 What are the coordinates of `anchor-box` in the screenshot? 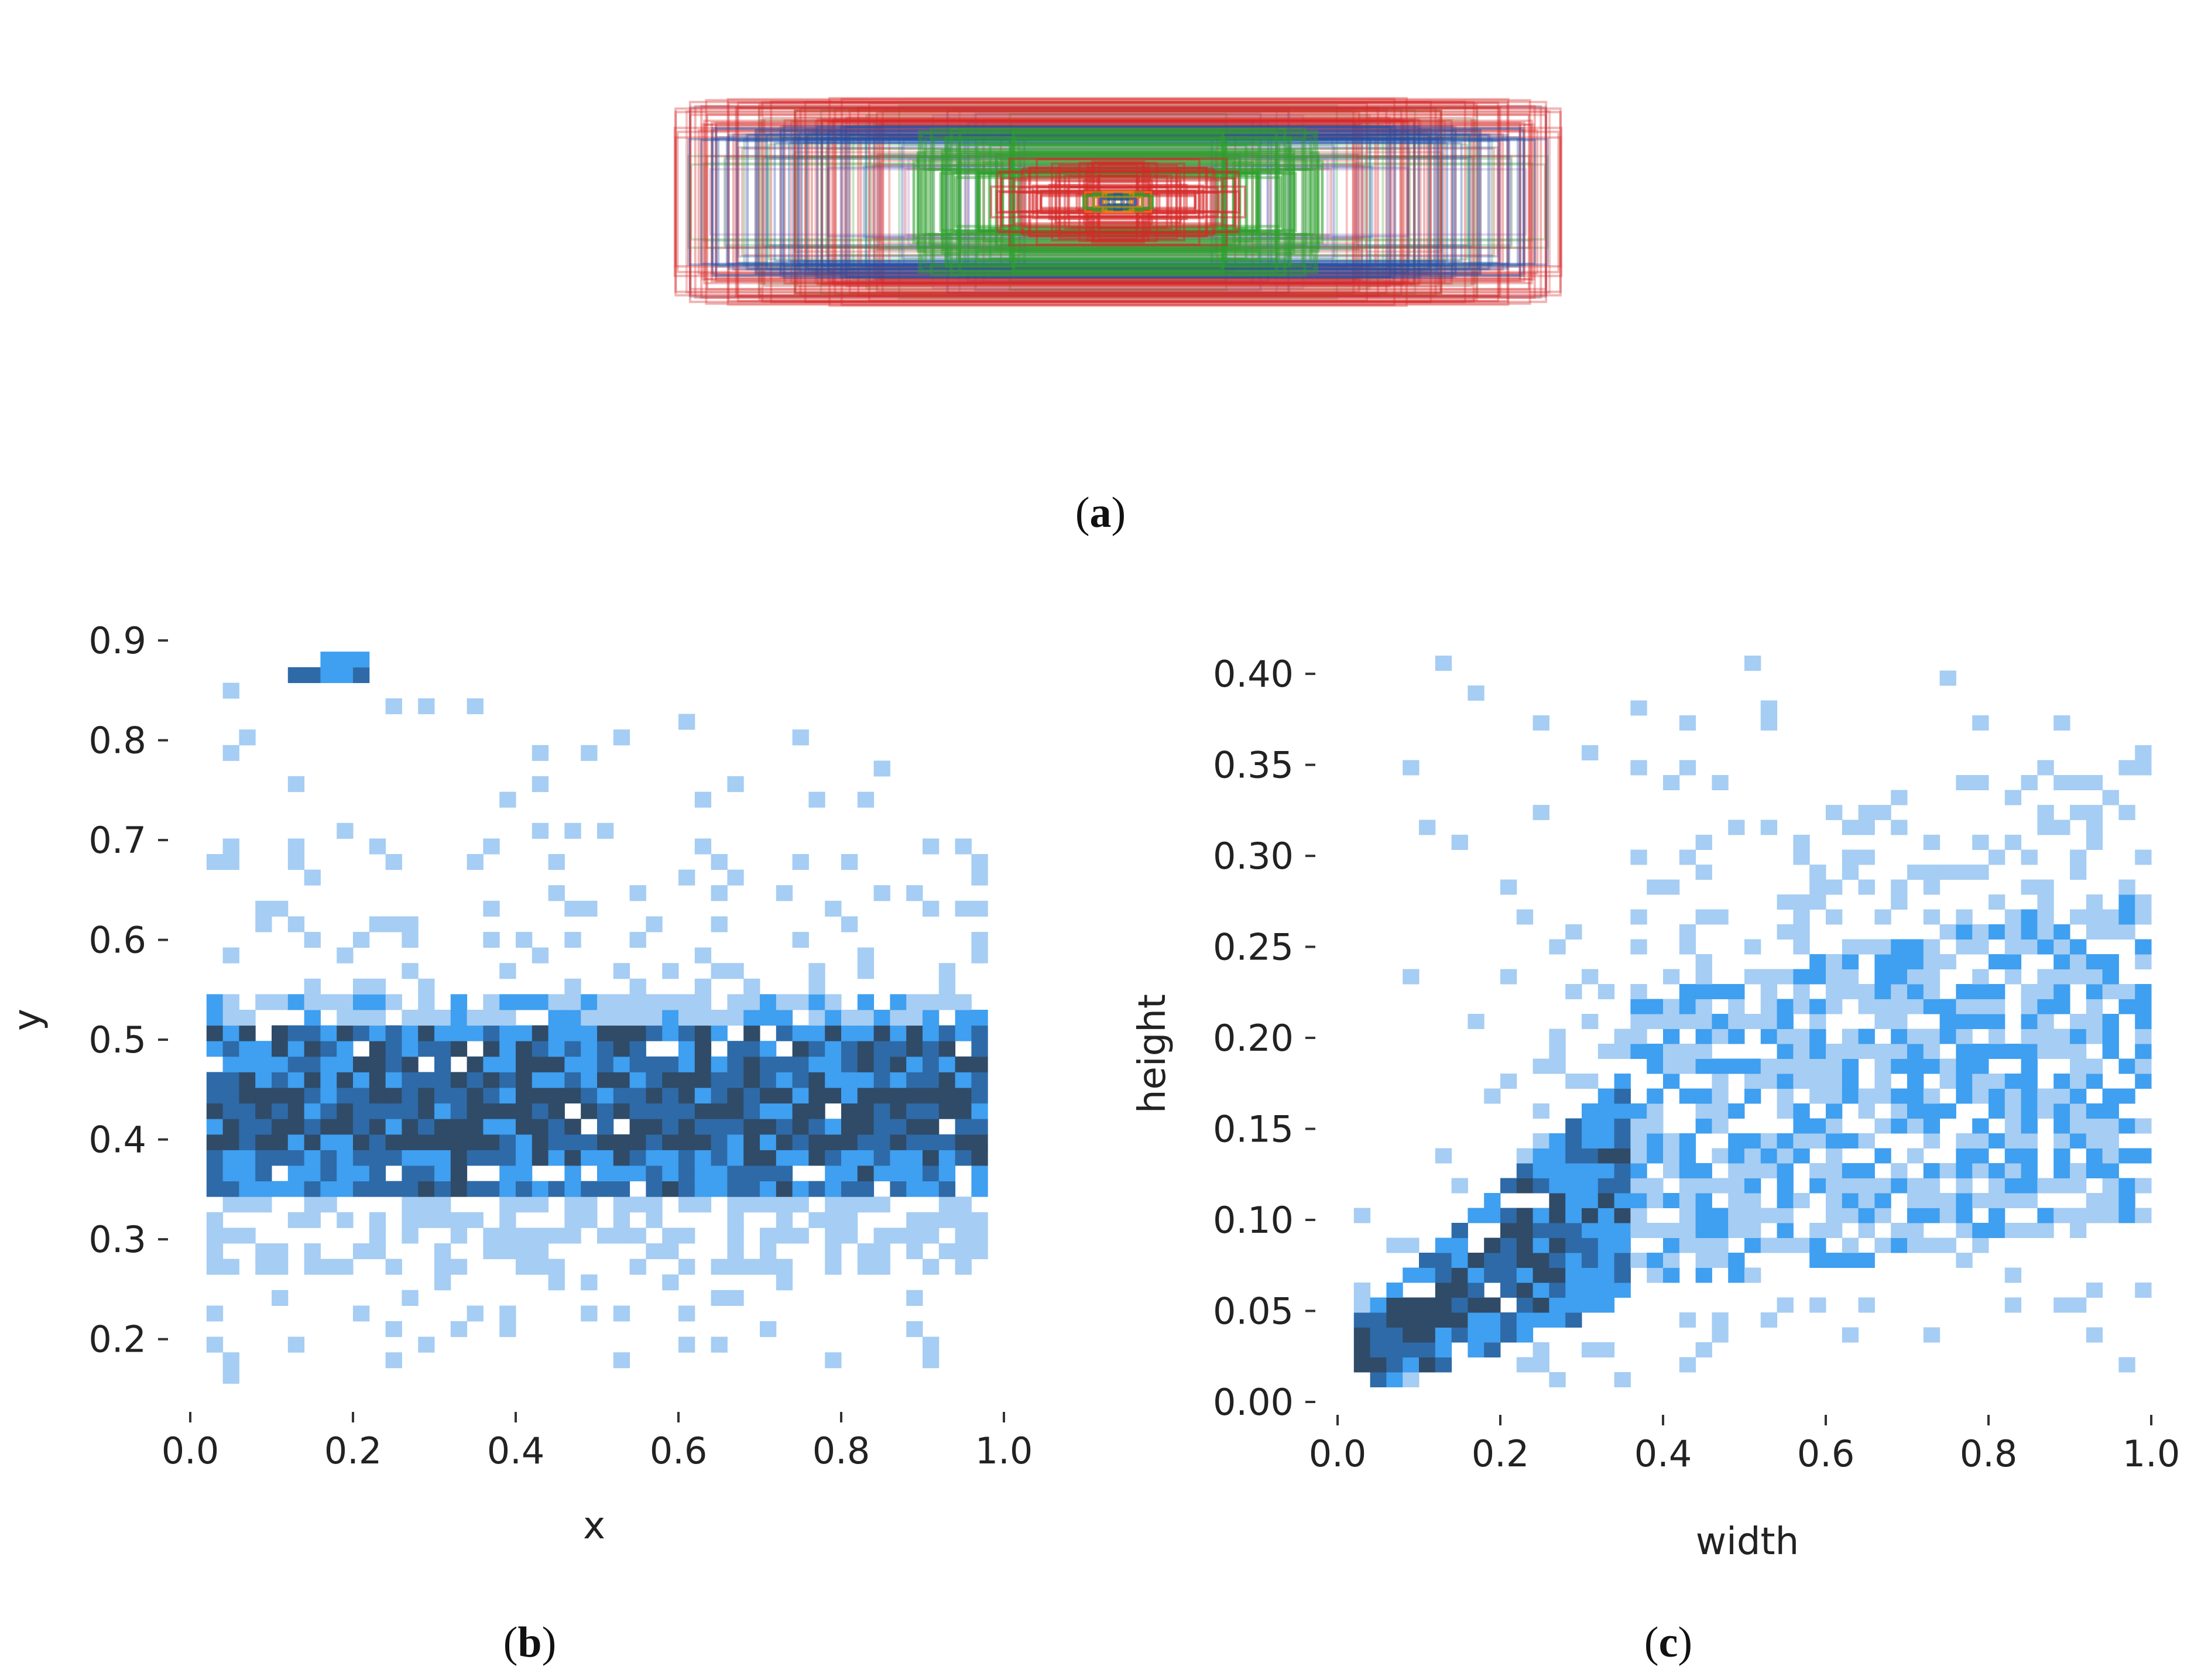 It's located at (1118, 202).